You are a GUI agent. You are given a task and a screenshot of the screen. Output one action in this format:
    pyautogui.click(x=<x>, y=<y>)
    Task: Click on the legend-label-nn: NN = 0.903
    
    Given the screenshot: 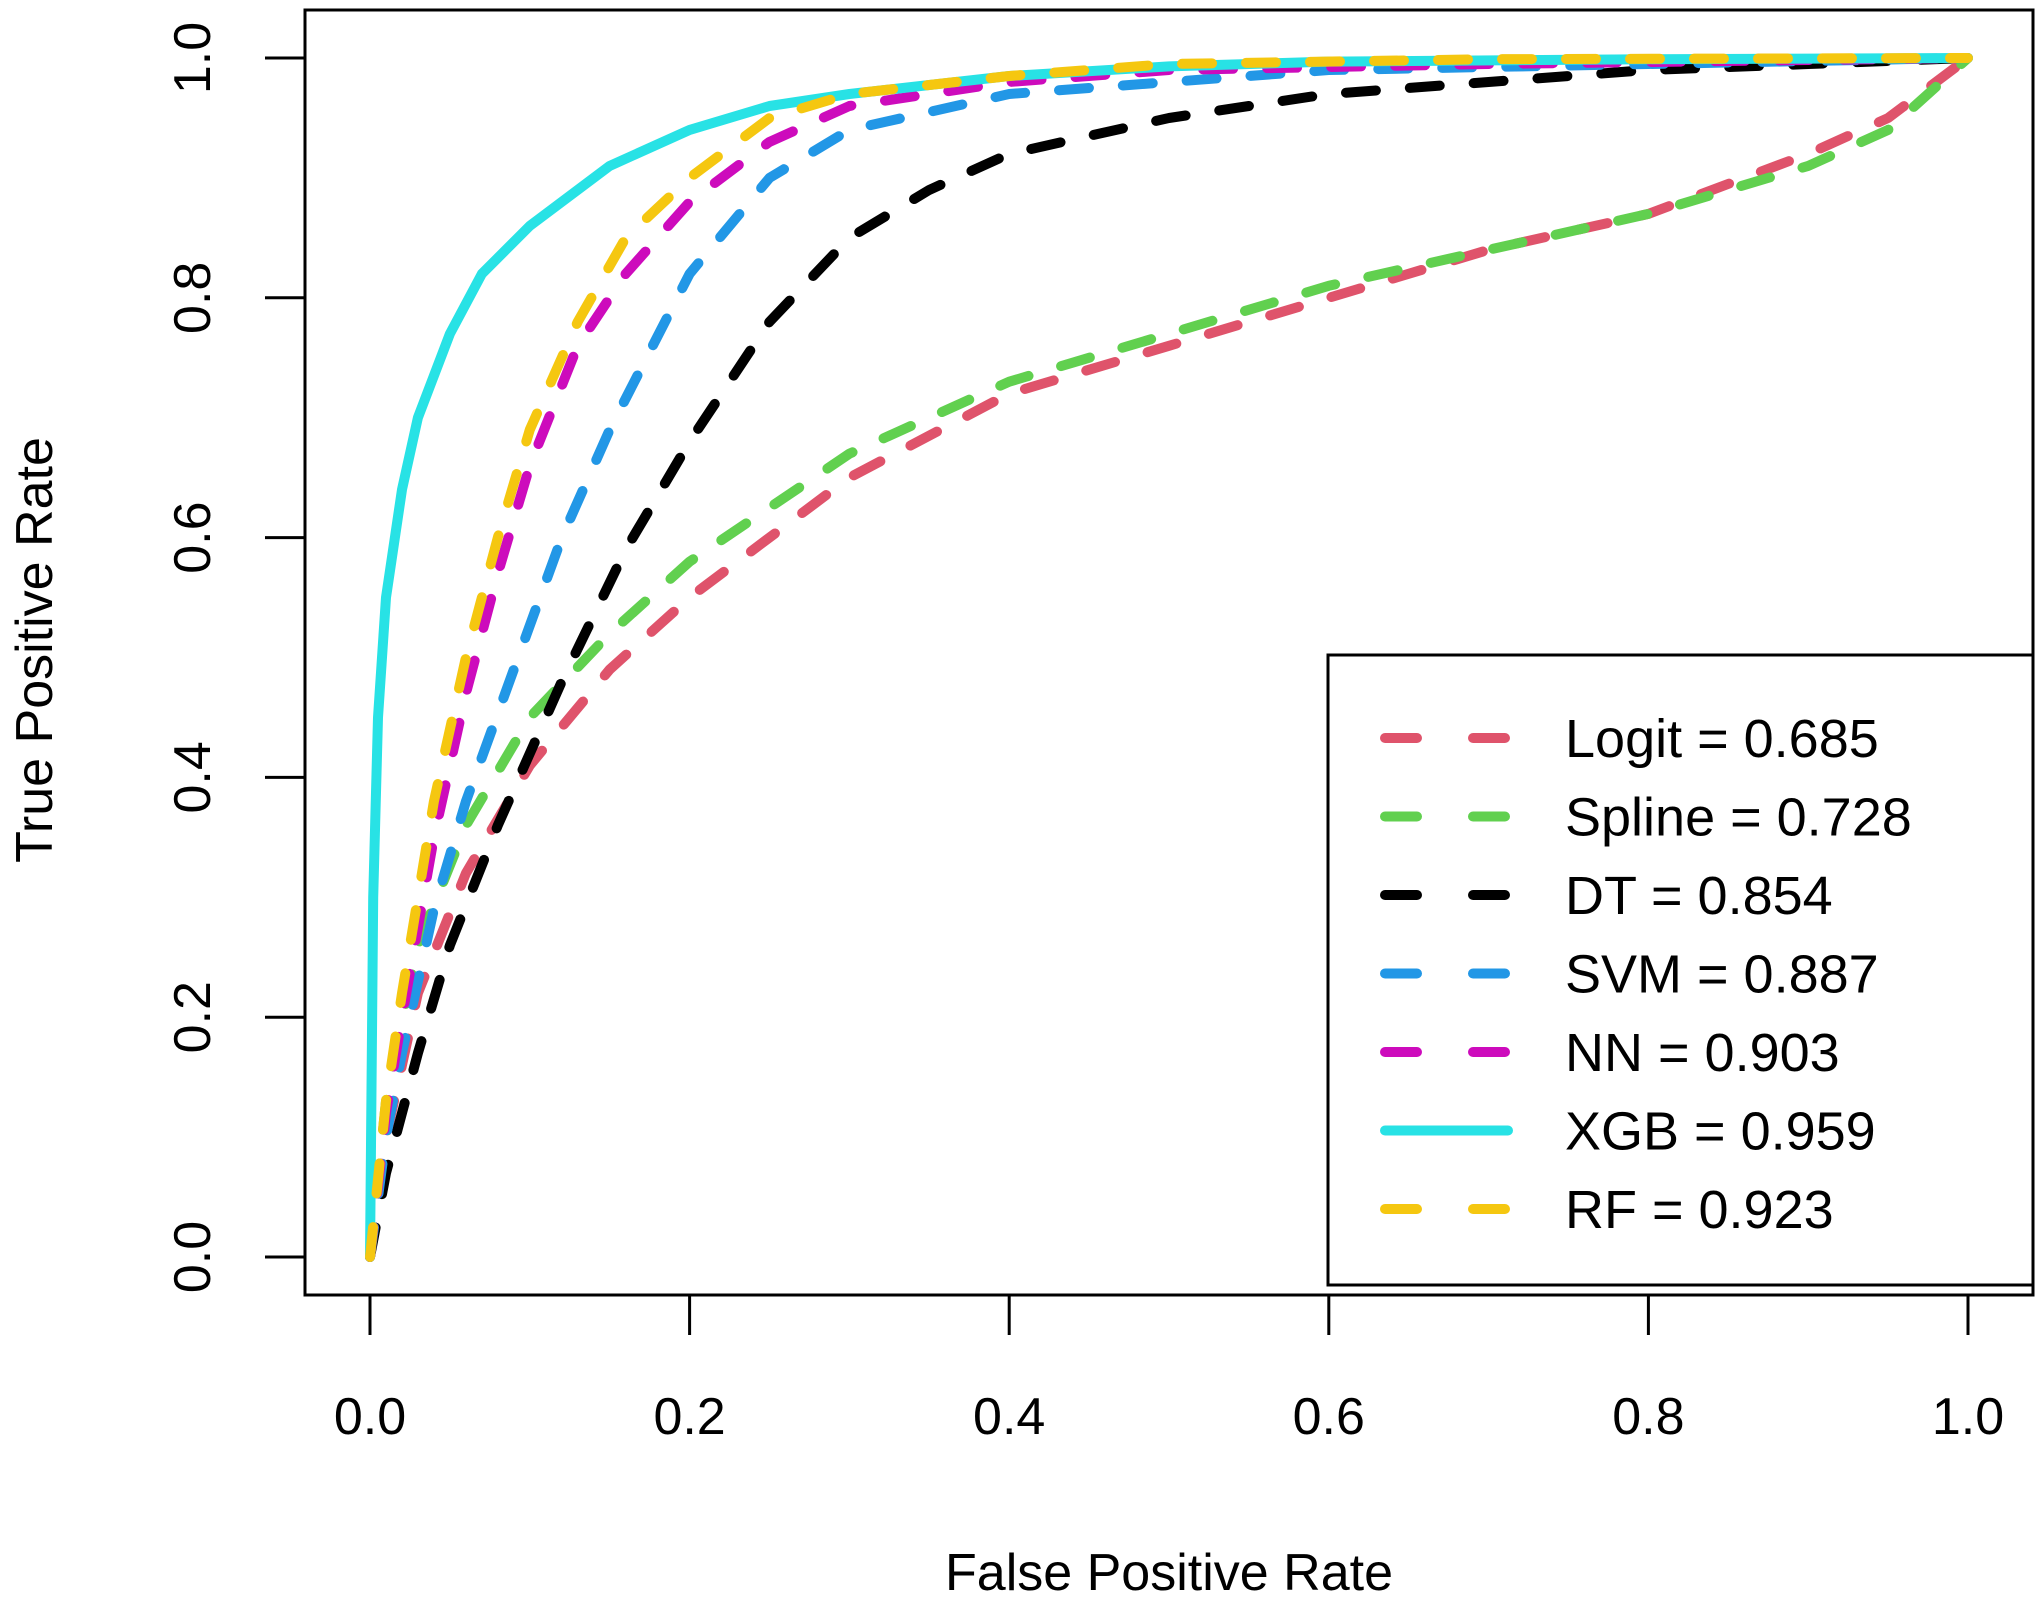 What is the action you would take?
    pyautogui.click(x=1702, y=1053)
    